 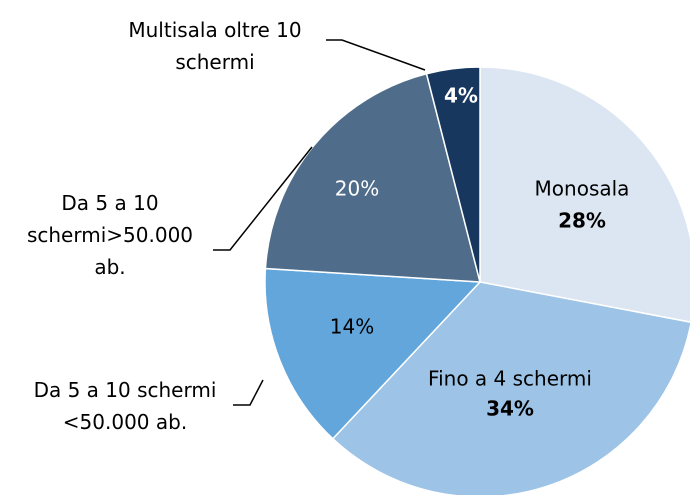 What do you see at coordinates (215, 46) in the screenshot?
I see `slice-name: Multisala oltre 10 schermi` at bounding box center [215, 46].